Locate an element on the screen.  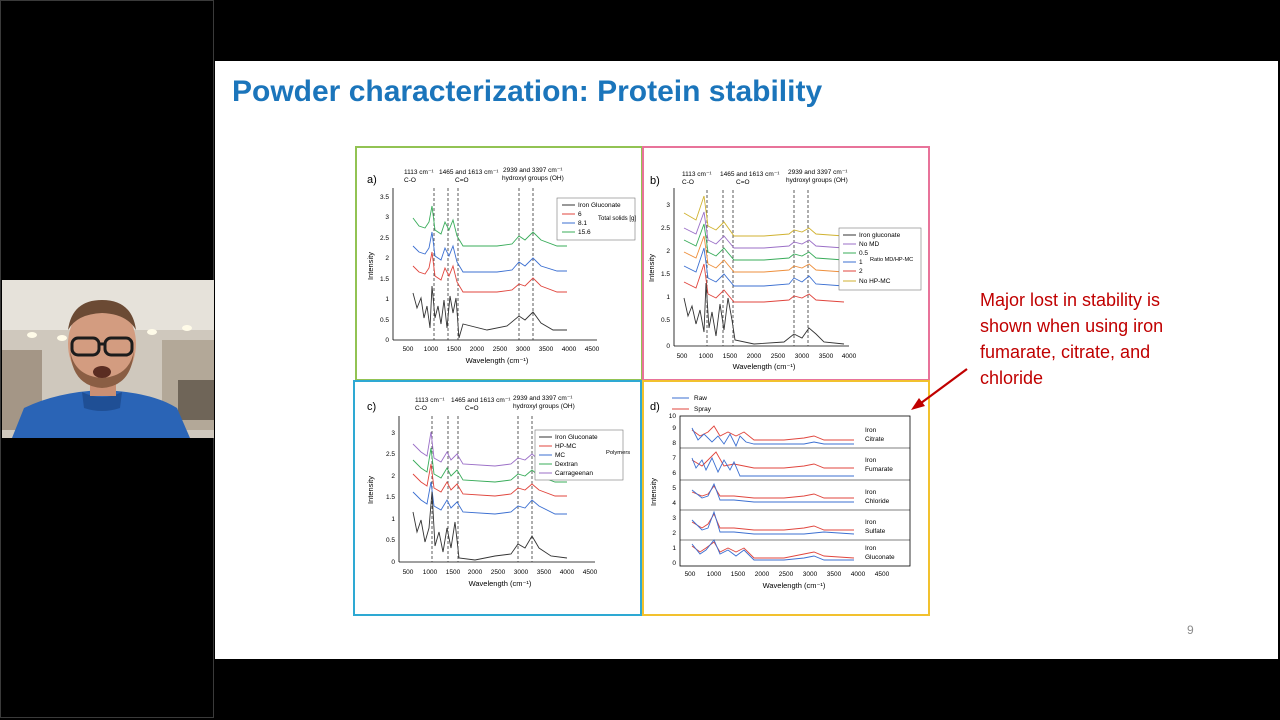
legend-entry: Dextran is located at coordinates (566, 464).